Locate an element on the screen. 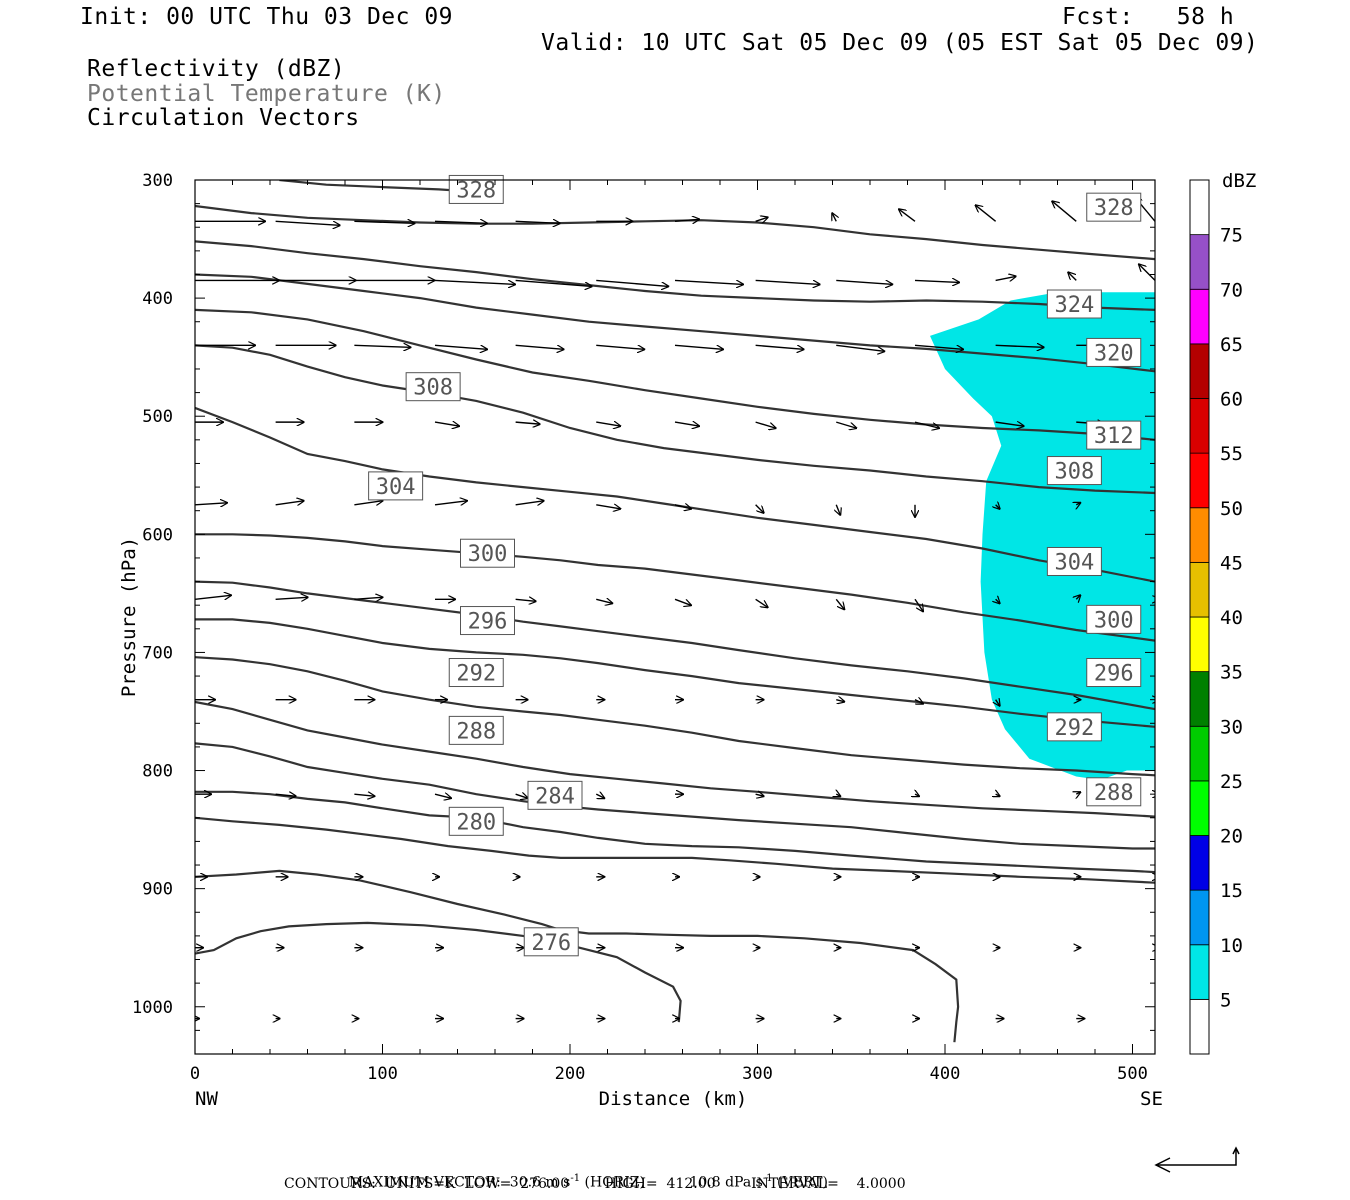 This screenshot has height=1200, width=1350. contour-label-300: 300 is located at coordinates (1114, 619).